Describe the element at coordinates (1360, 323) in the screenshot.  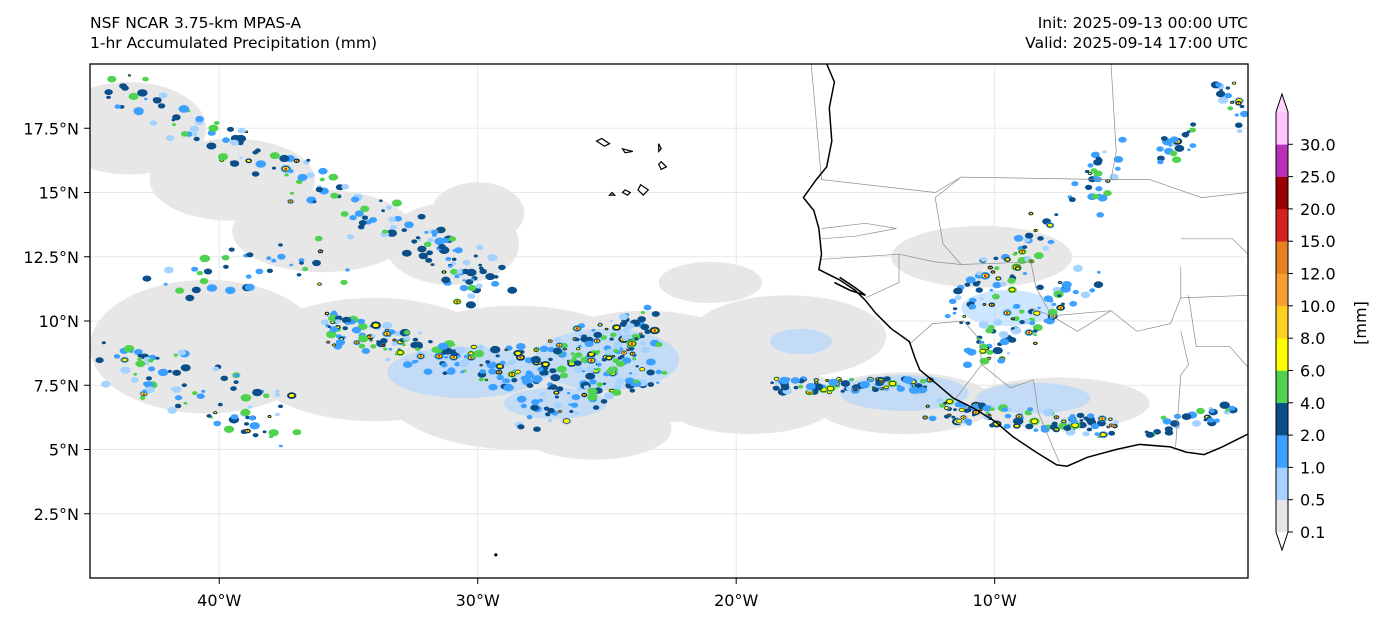
I see `colorbar-unit-label: [mm]` at that location.